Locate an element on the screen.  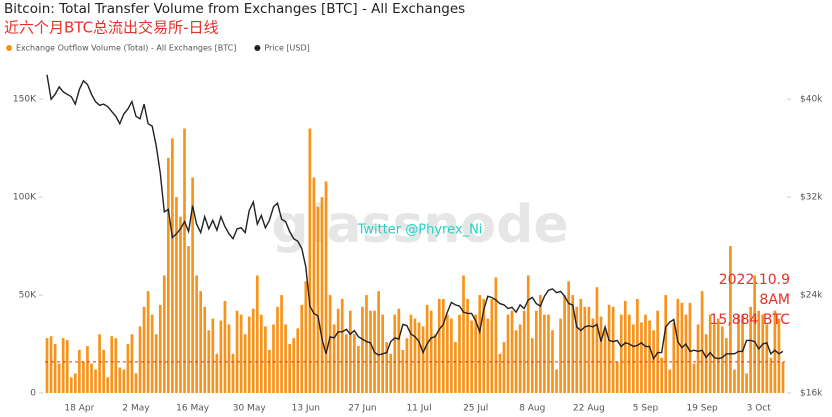
x-tick-label: 30 May is located at coordinates (250, 409).